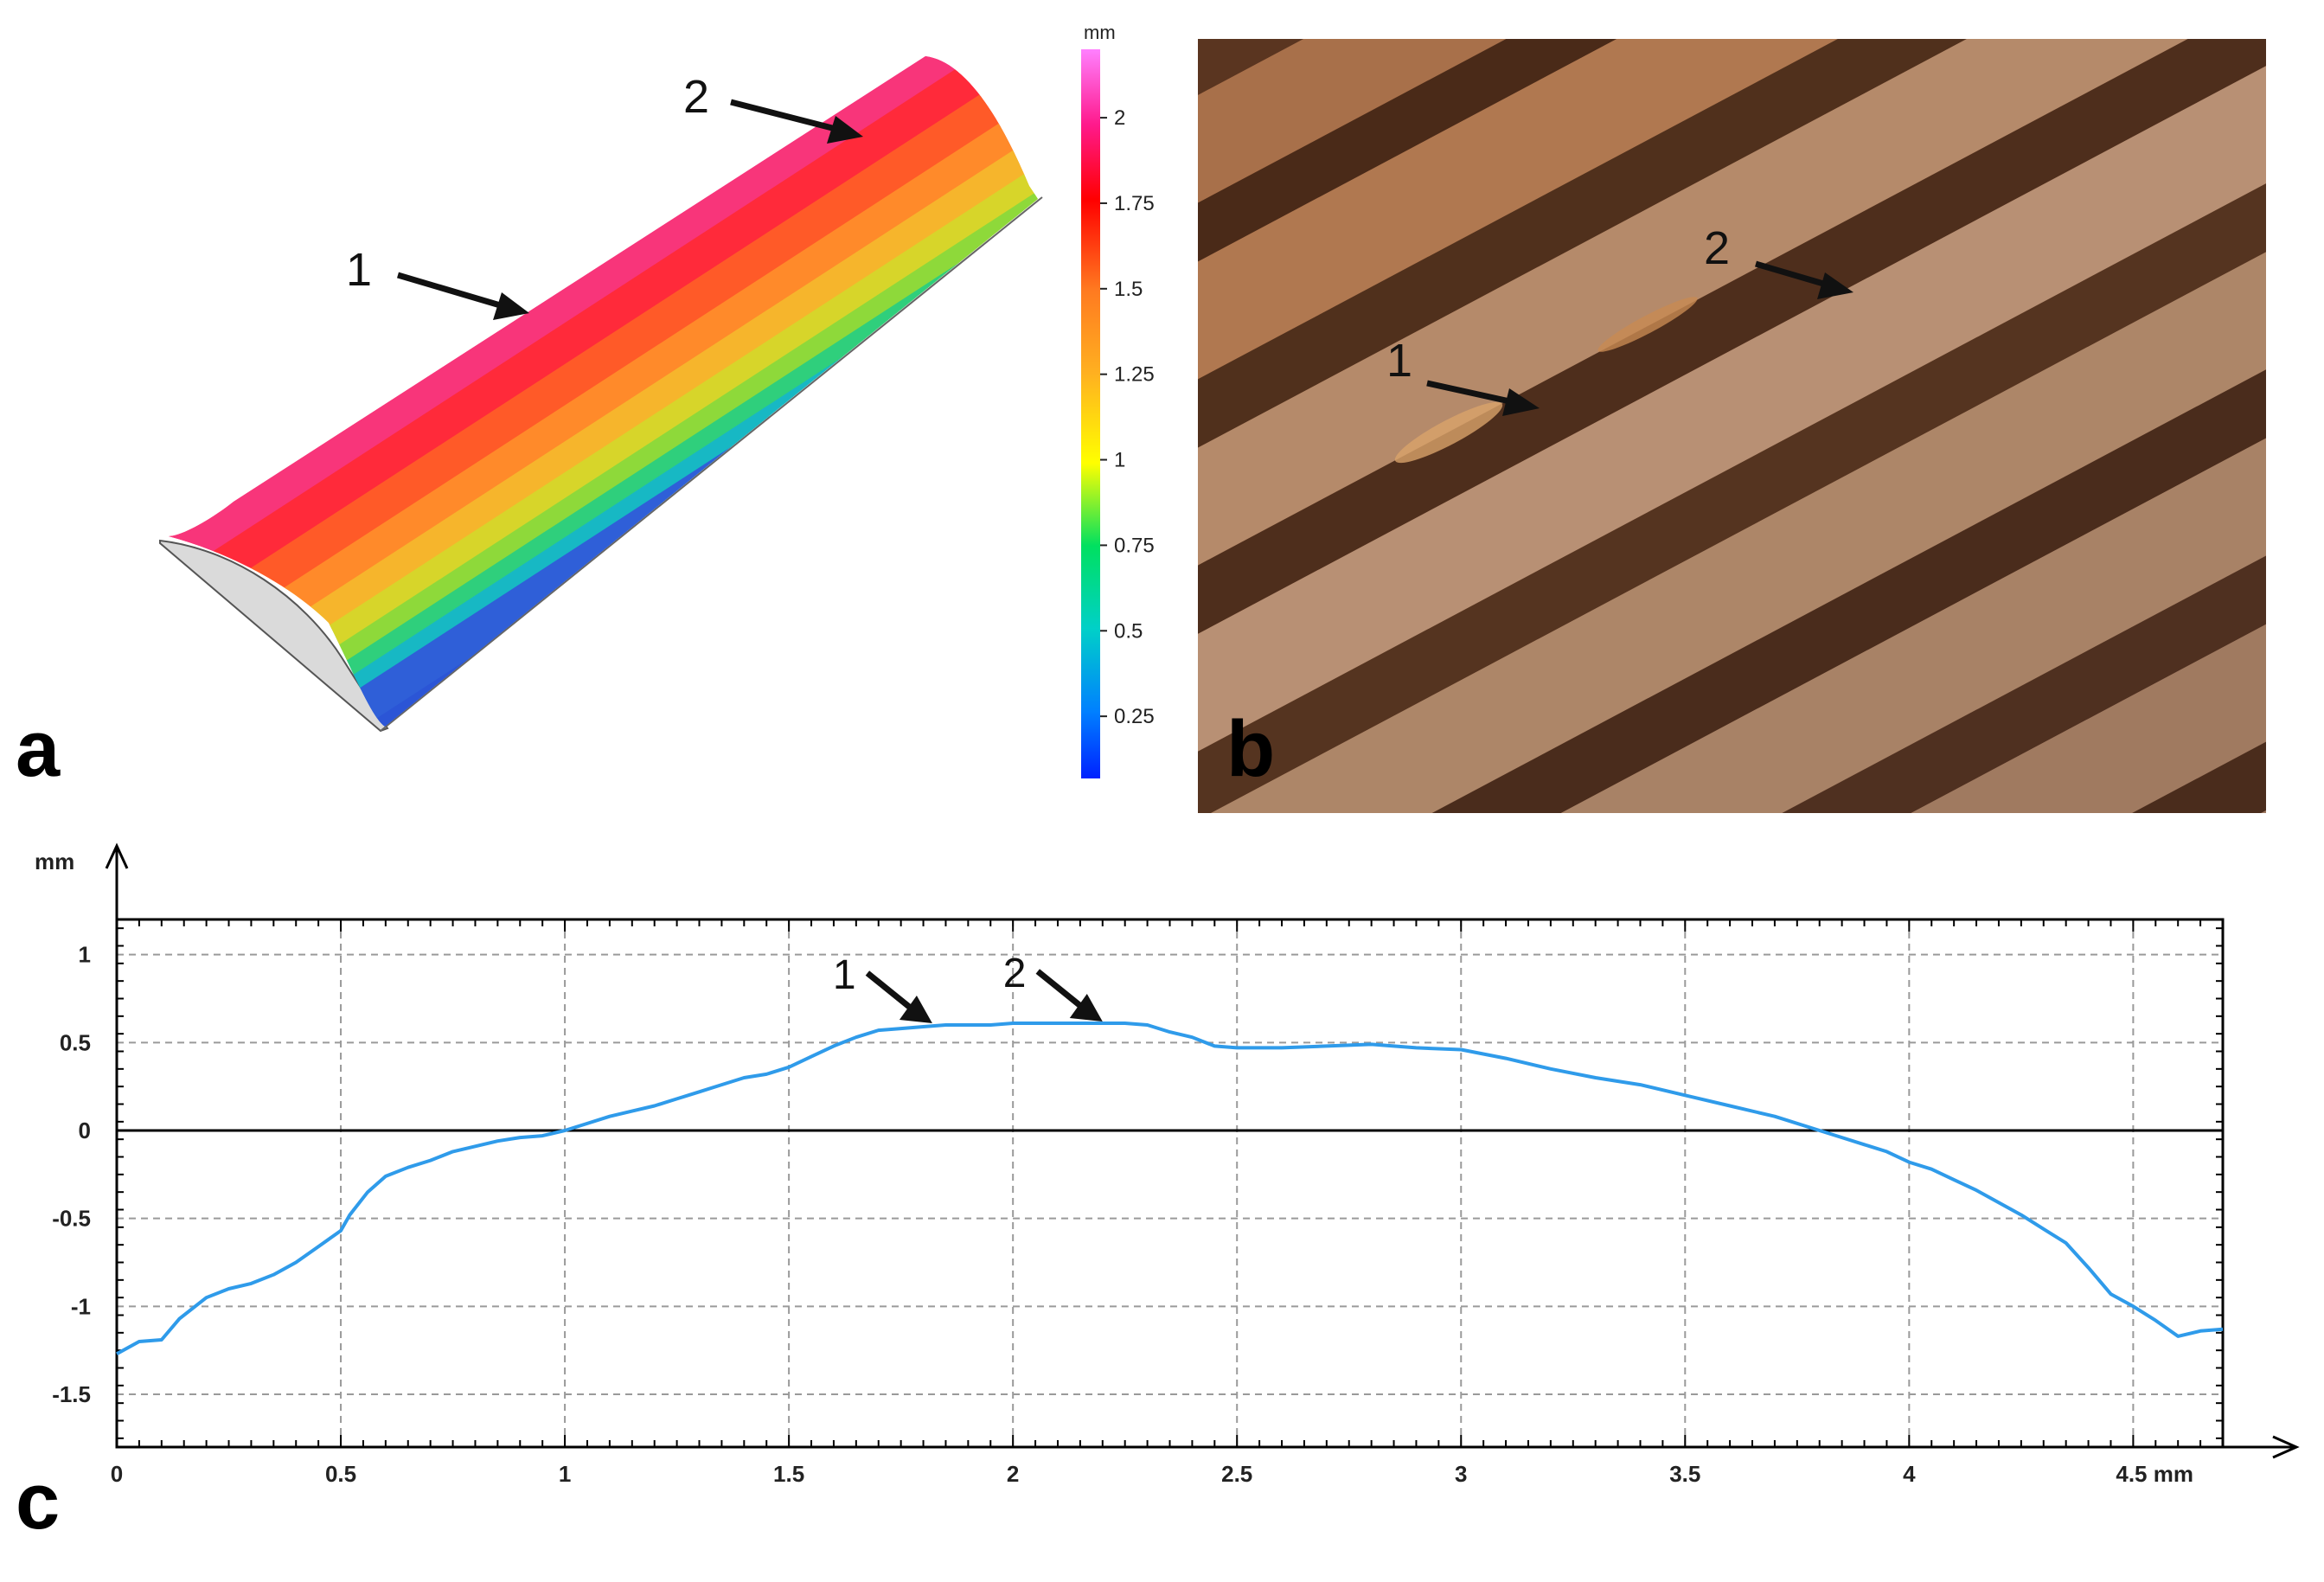 This screenshot has width=2324, height=1582. Describe the element at coordinates (1128, 289) in the screenshot. I see `colorbar-tick-label: 1.5` at that location.